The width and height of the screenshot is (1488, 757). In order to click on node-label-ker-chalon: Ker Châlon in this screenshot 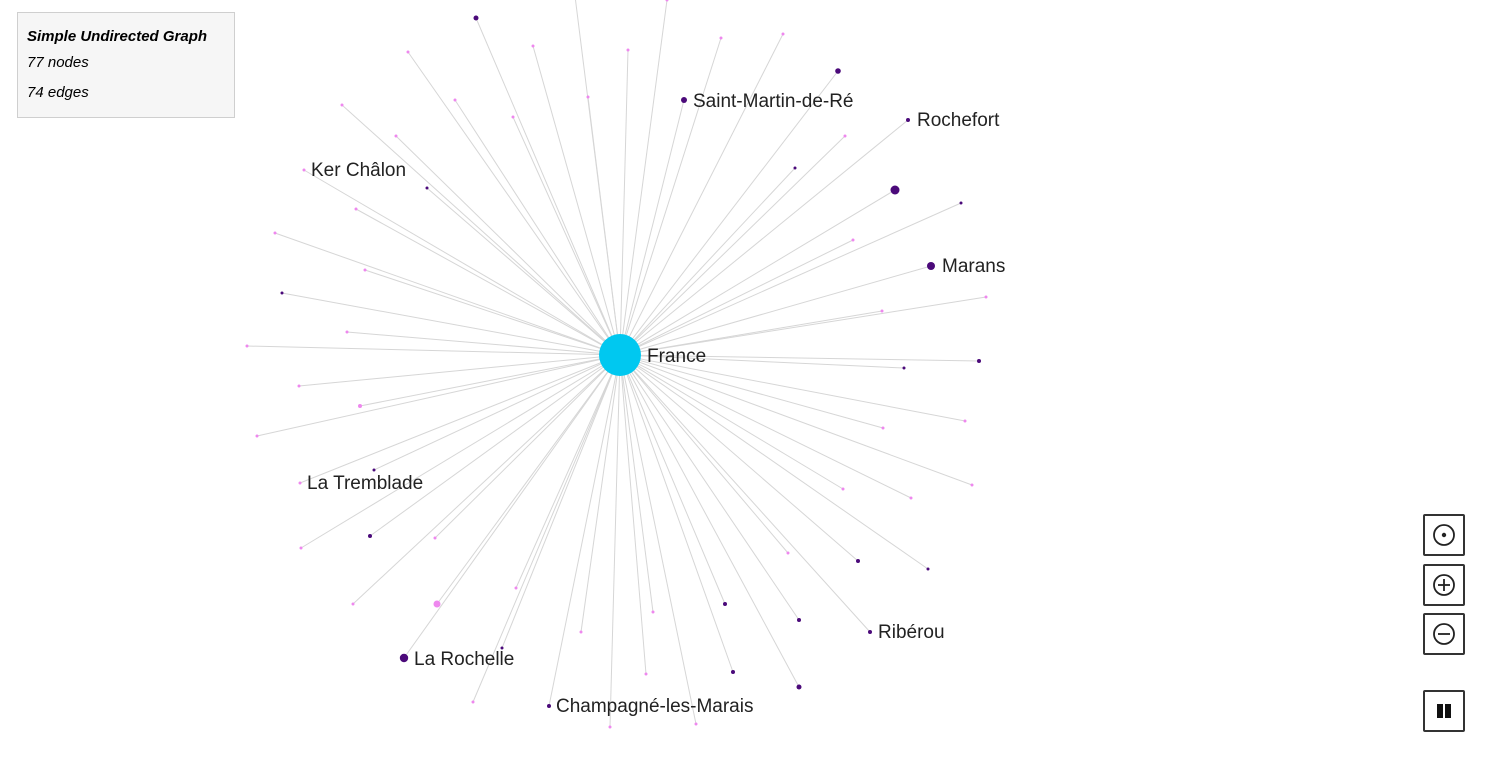, I will do `click(358, 170)`.